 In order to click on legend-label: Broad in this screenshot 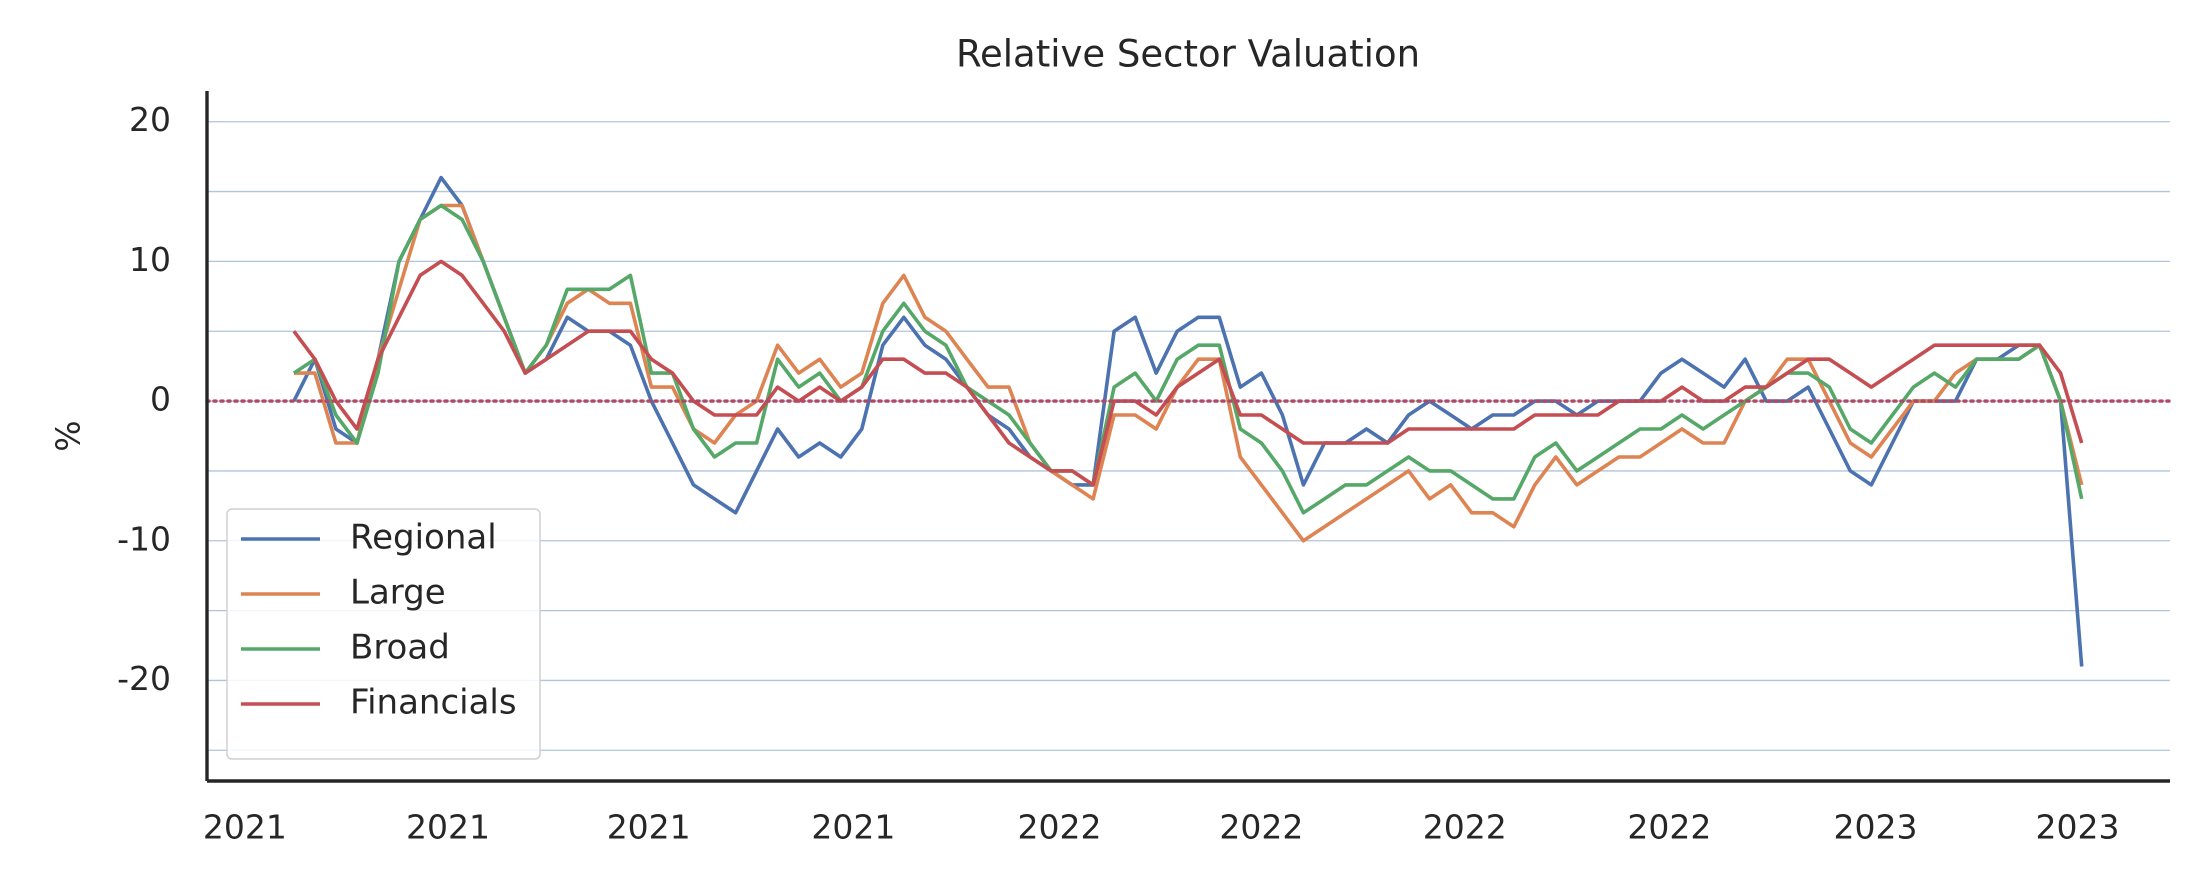, I will do `click(400, 648)`.